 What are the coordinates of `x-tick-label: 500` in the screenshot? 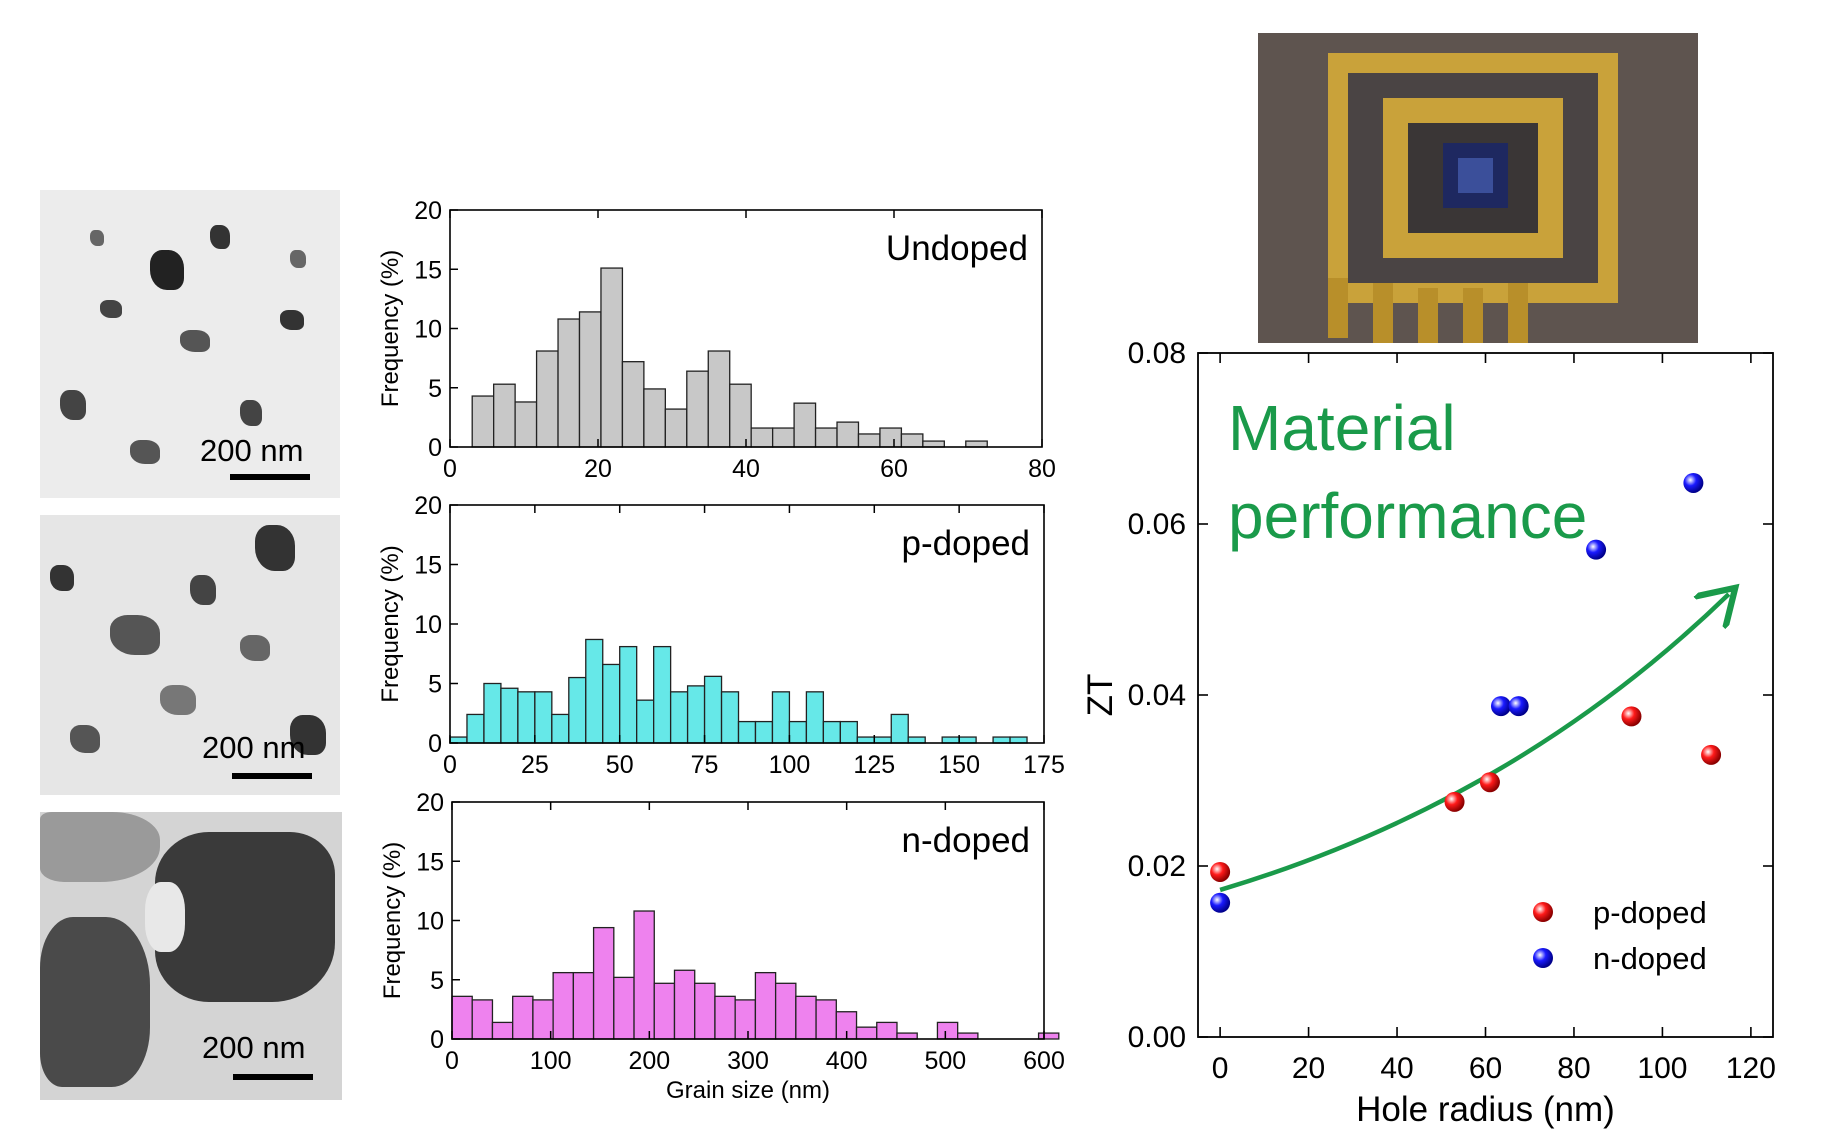 It's located at (945, 1061).